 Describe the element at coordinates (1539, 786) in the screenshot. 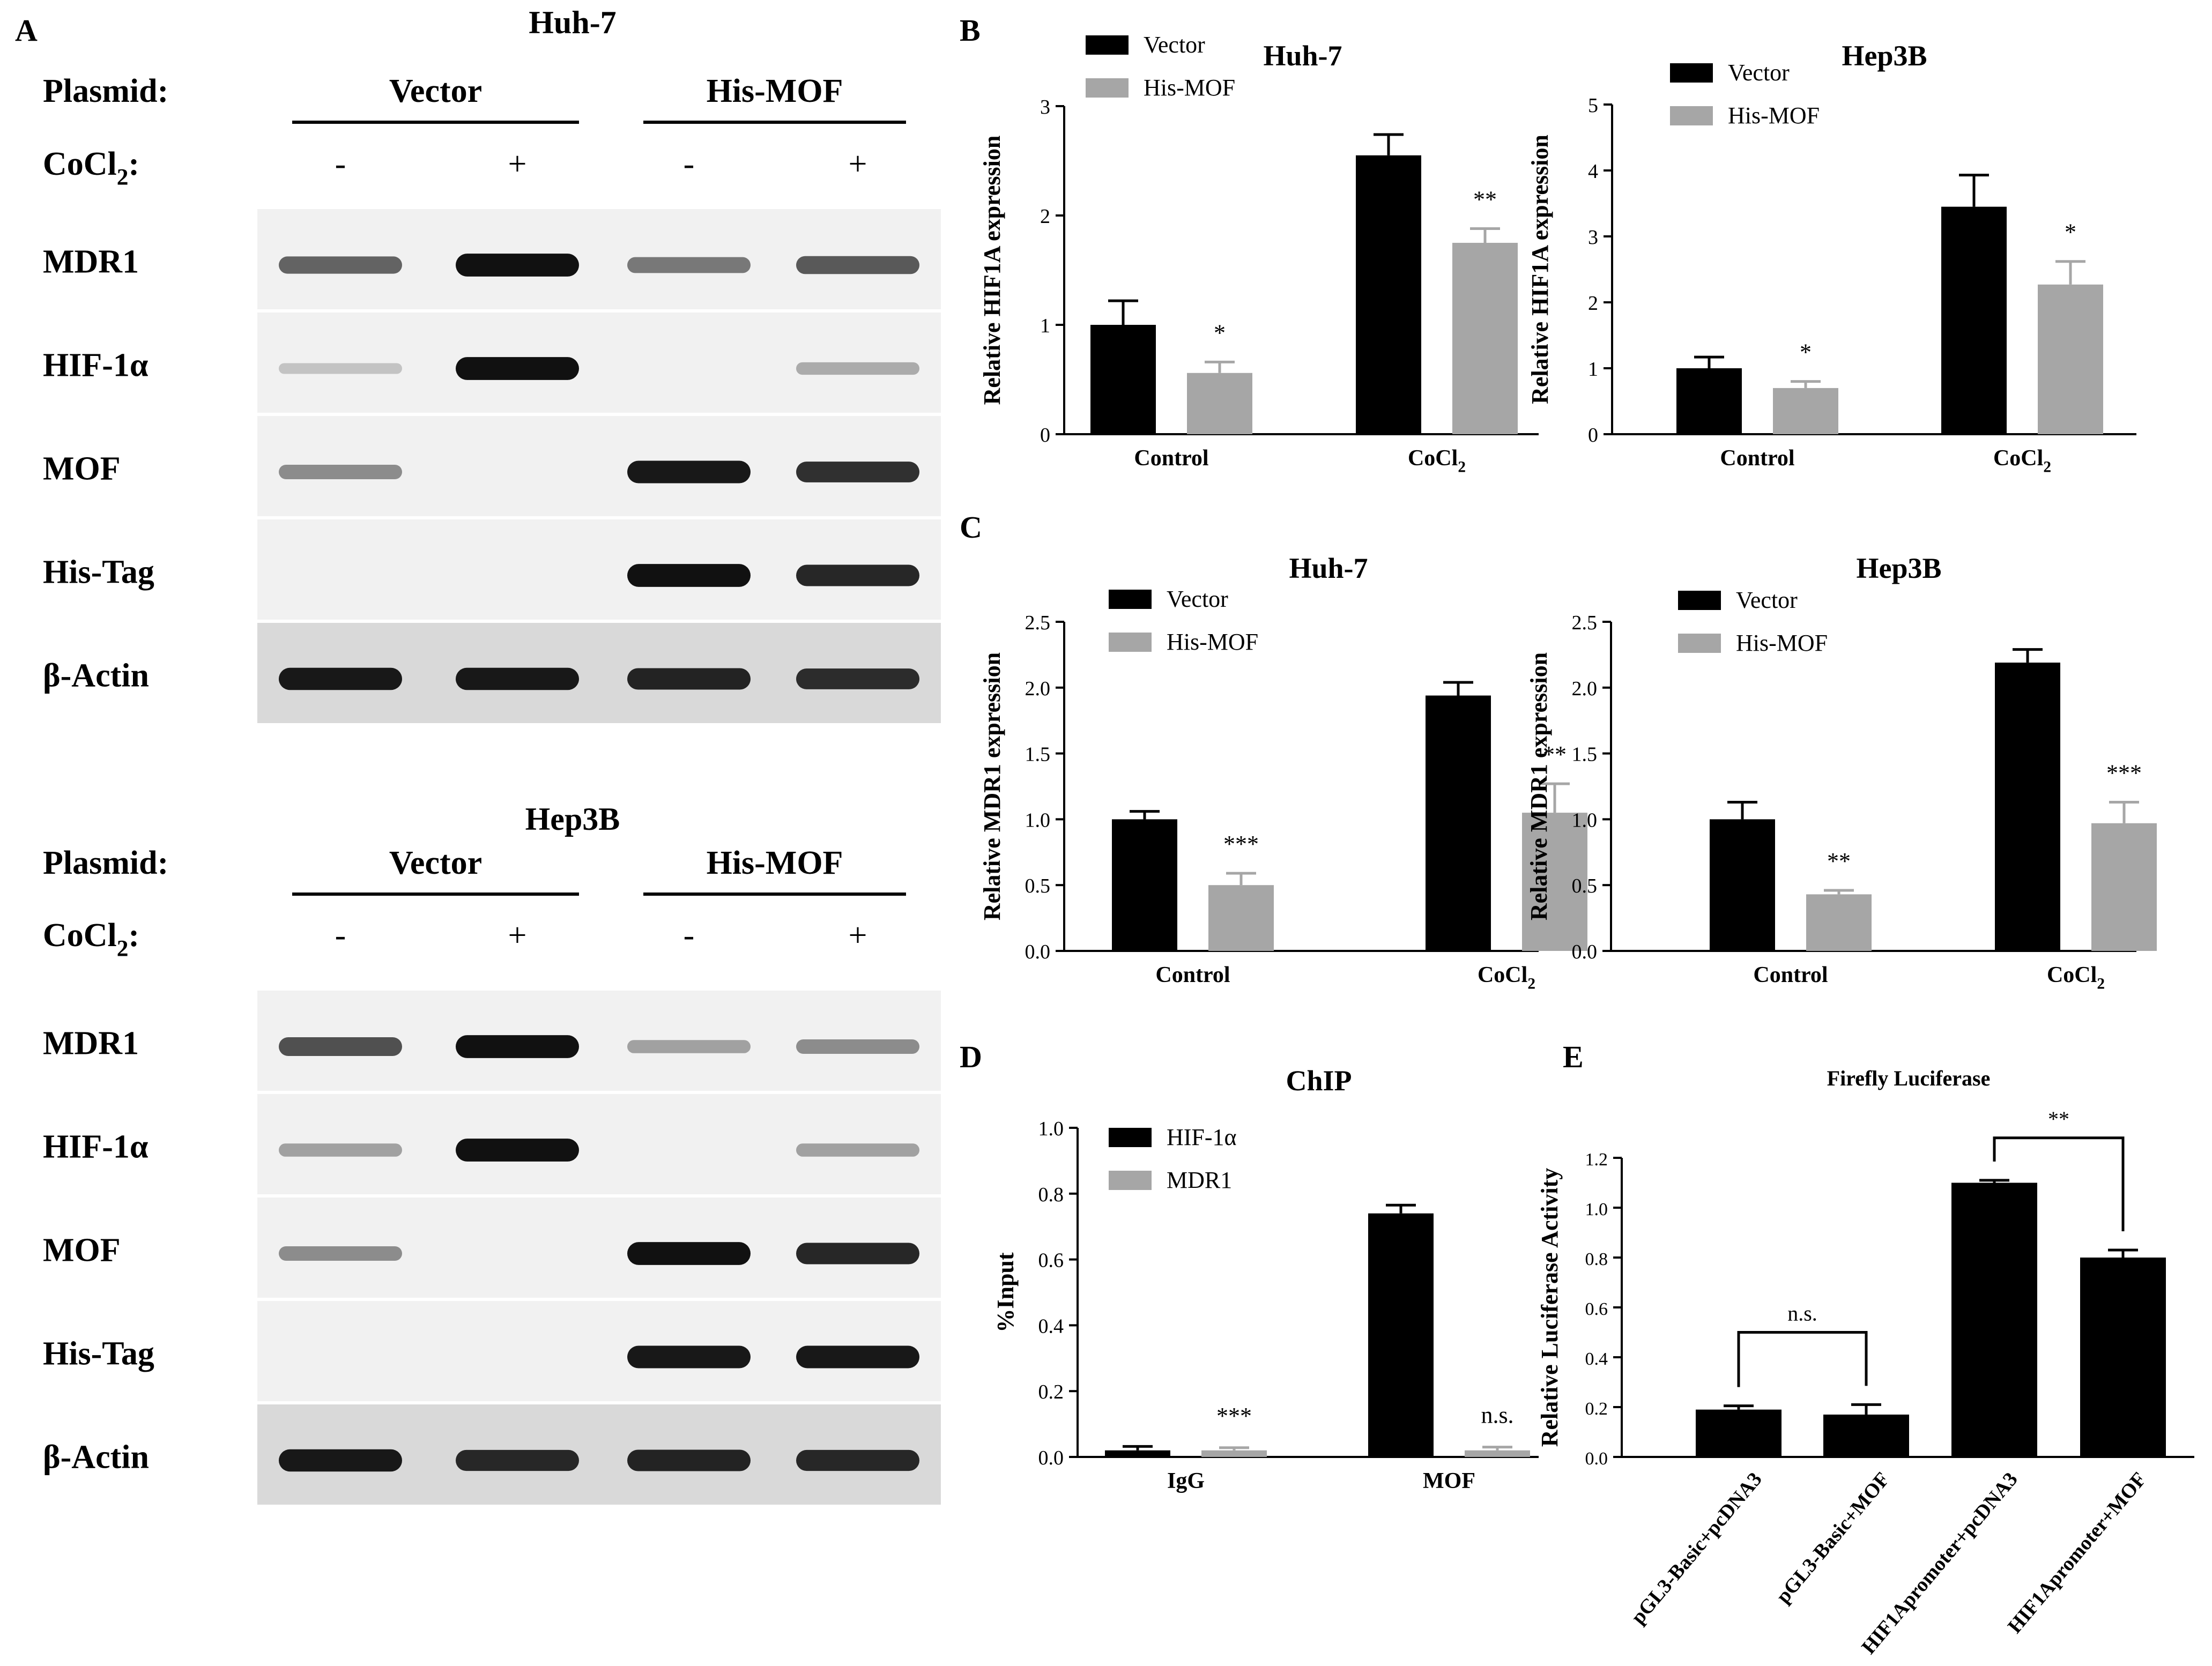

I see `y-axis-label: Relative MDR1 expression` at that location.